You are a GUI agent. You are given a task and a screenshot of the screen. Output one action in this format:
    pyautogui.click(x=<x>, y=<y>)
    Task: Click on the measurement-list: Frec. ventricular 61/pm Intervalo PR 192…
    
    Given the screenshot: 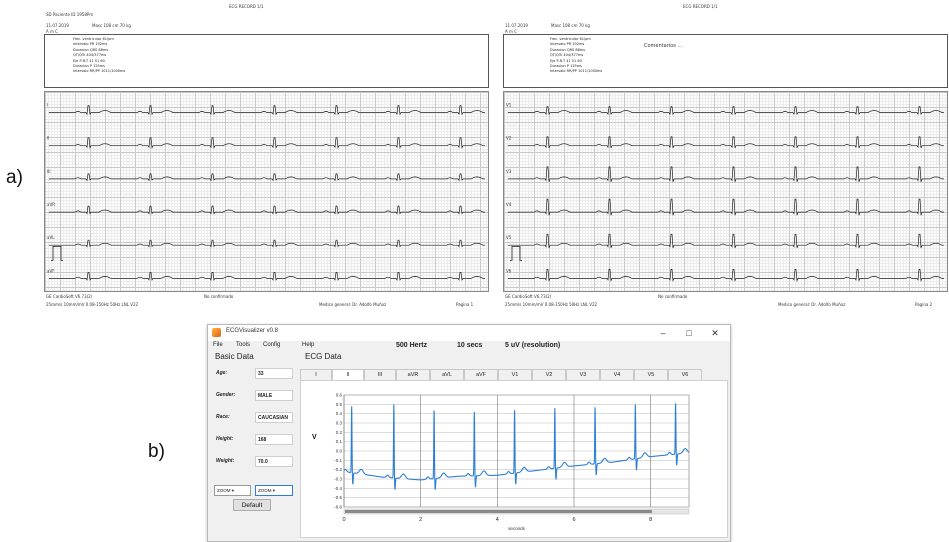 What is the action you would take?
    pyautogui.click(x=99, y=56)
    